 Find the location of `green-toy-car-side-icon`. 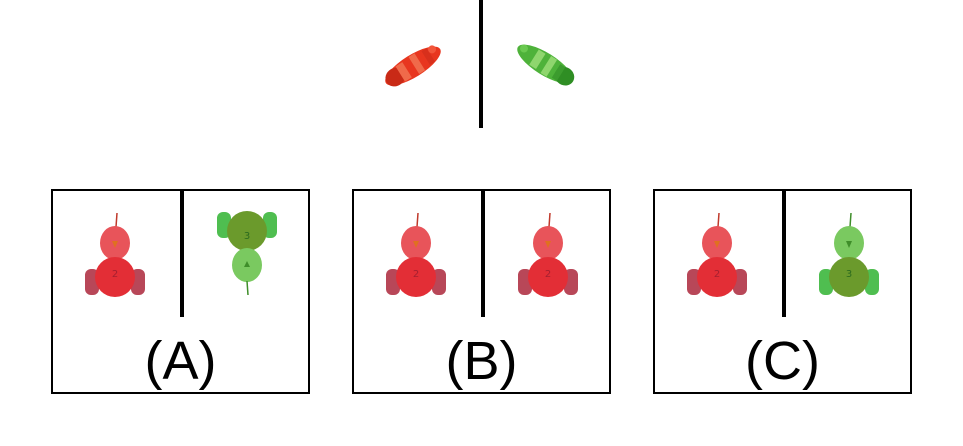

green-toy-car-side-icon is located at coordinates (545, 64).